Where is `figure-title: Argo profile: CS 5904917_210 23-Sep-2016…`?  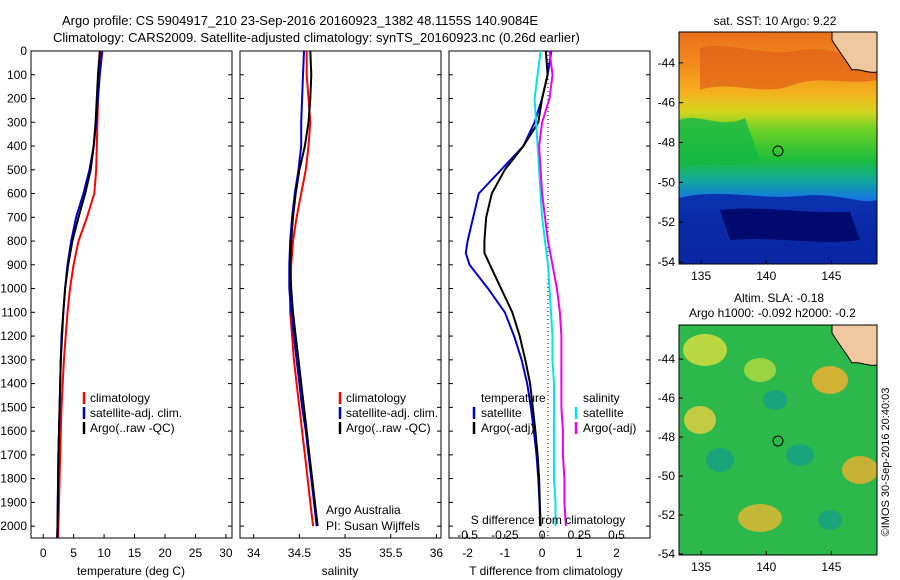
figure-title: Argo profile: CS 5904917_210 23-Sep-2016… is located at coordinates (300, 20).